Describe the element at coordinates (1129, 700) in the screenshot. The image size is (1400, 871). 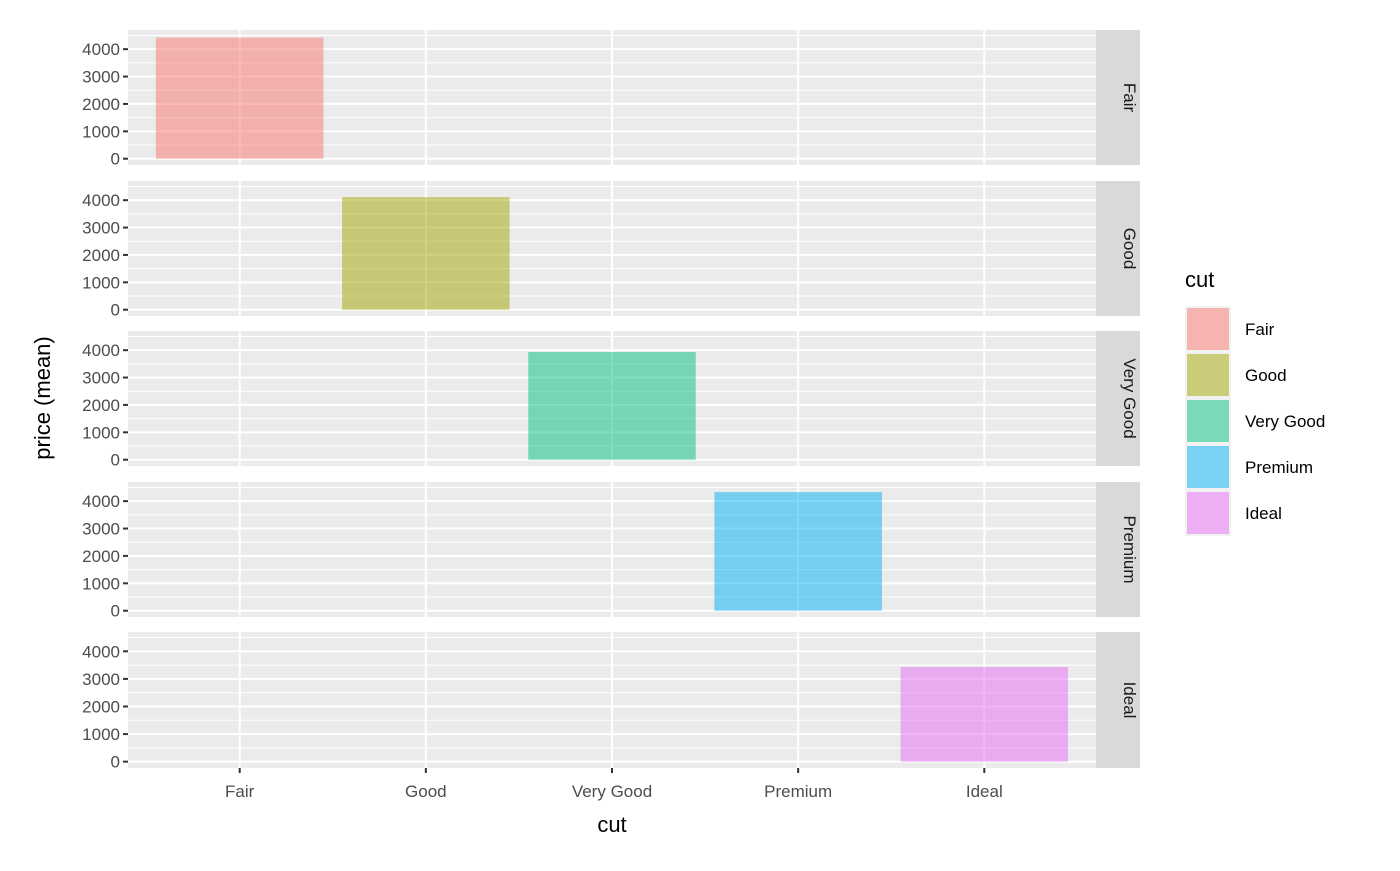
I see `facet-strip-label: Ideal` at that location.